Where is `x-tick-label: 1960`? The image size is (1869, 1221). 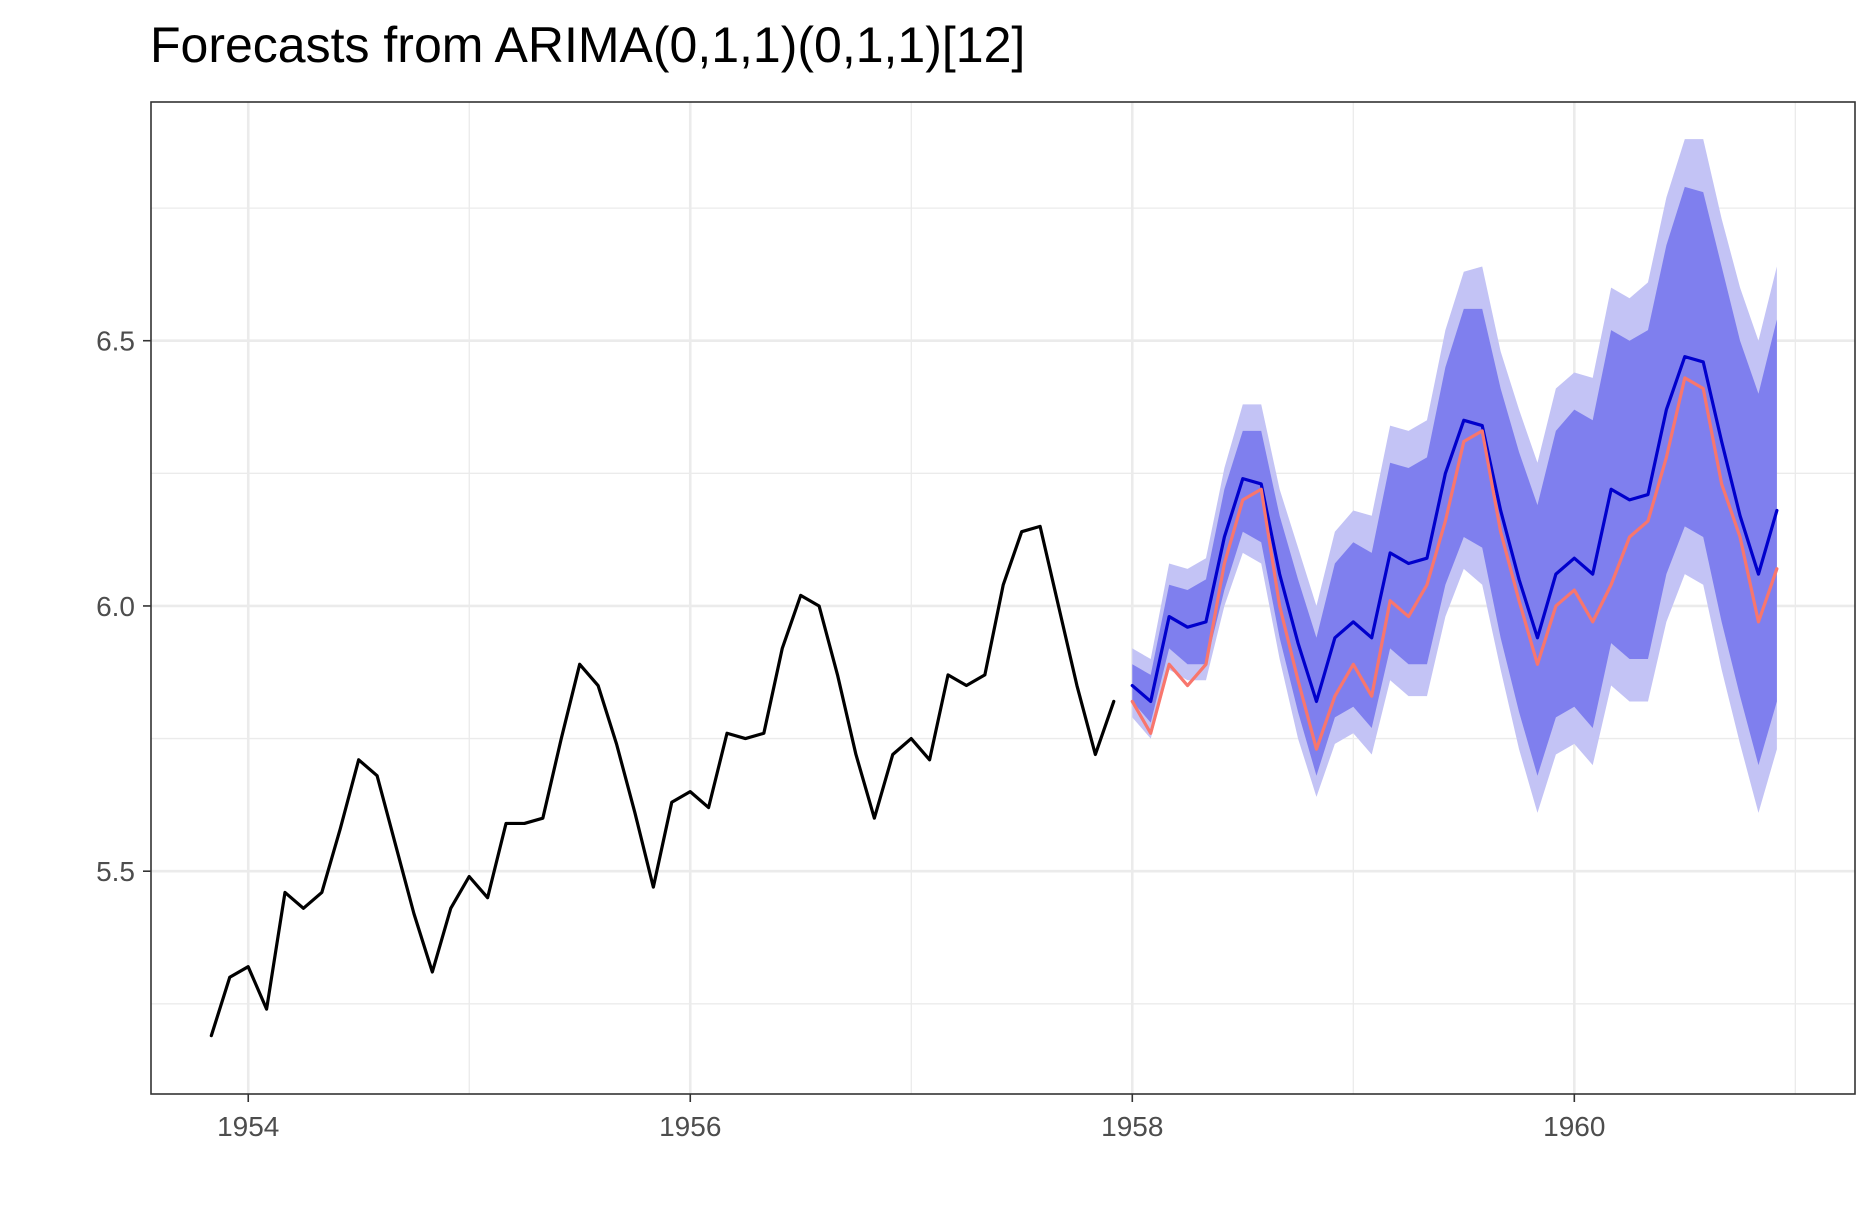 x-tick-label: 1960 is located at coordinates (1574, 1126).